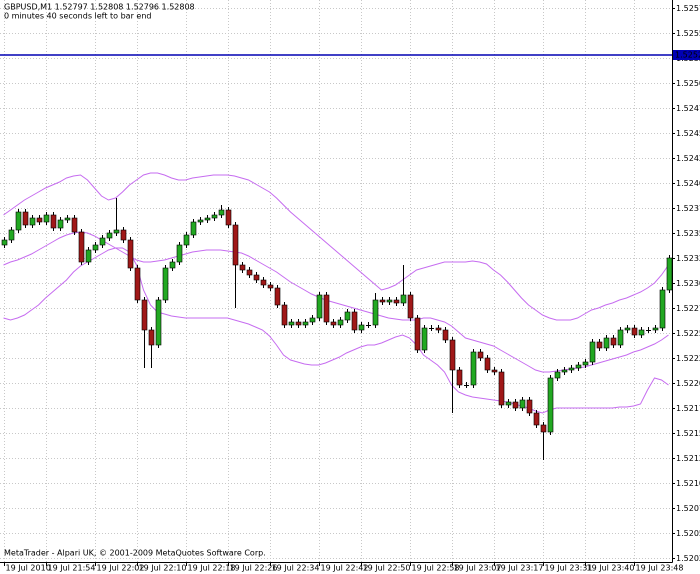 This screenshot has height=574, width=700. Describe the element at coordinates (688, 158) in the screenshot. I see `y-tick-label: 1.52425` at that location.